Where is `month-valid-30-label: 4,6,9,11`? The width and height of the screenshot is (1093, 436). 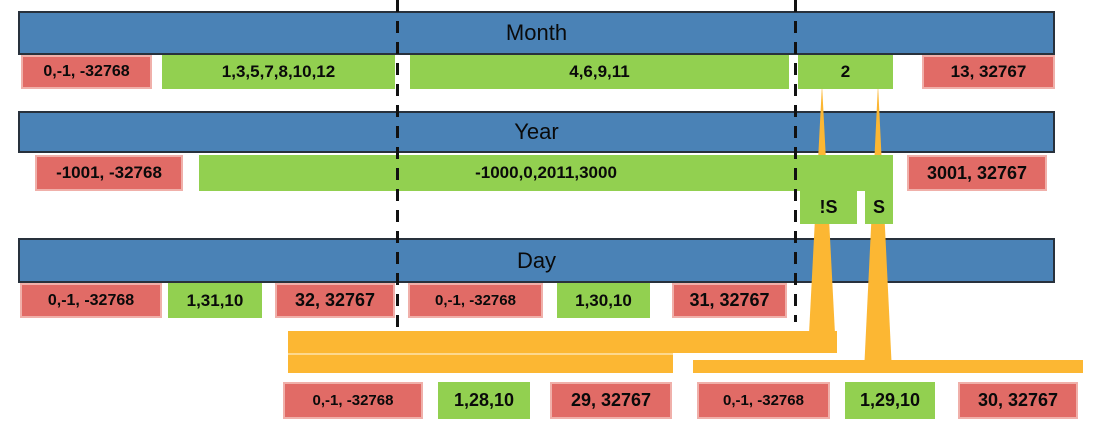 month-valid-30-label: 4,6,9,11 is located at coordinates (599, 71).